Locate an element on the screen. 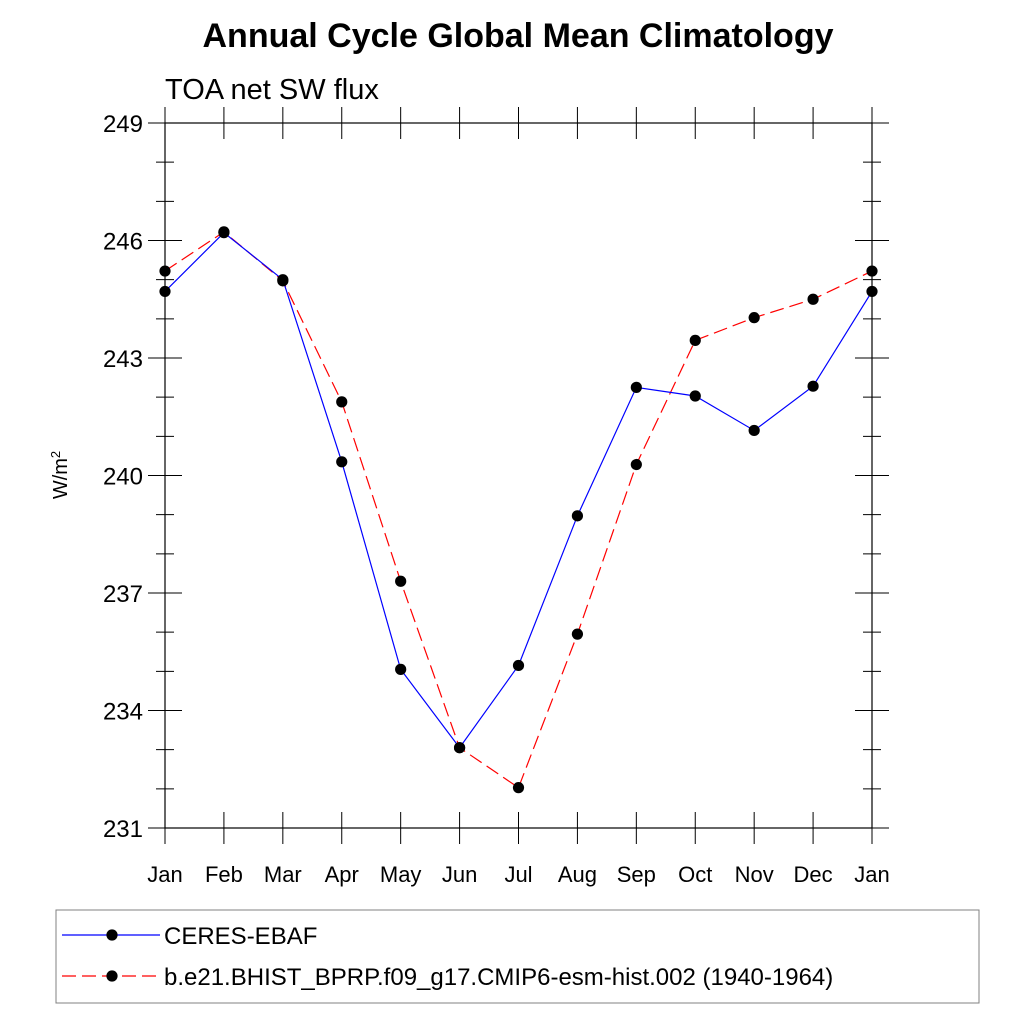 The width and height of the screenshot is (1024, 1024). x-tick-label: Nov is located at coordinates (754, 874).